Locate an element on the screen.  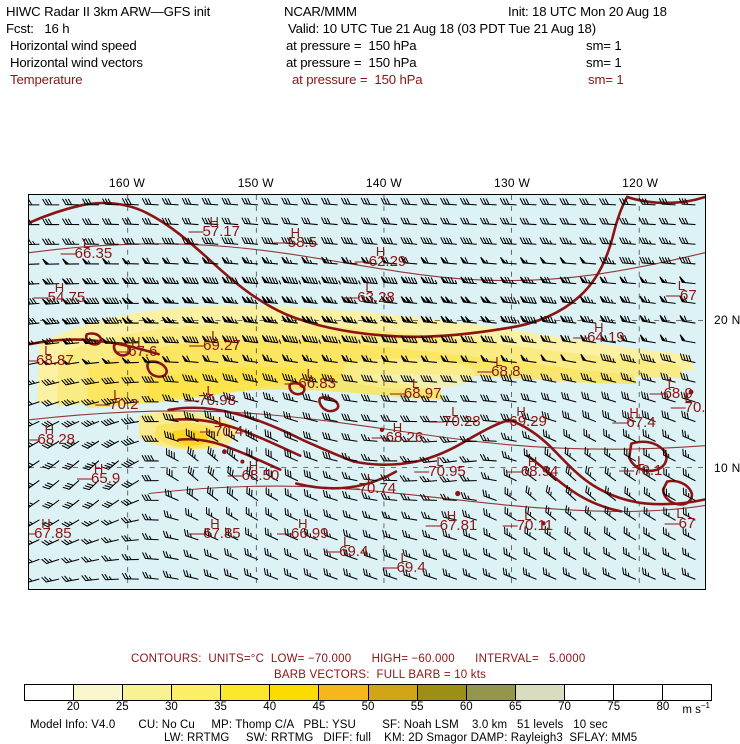
header-wind-speed-pressure: at pressure = 150 hPa is located at coordinates (351, 45).